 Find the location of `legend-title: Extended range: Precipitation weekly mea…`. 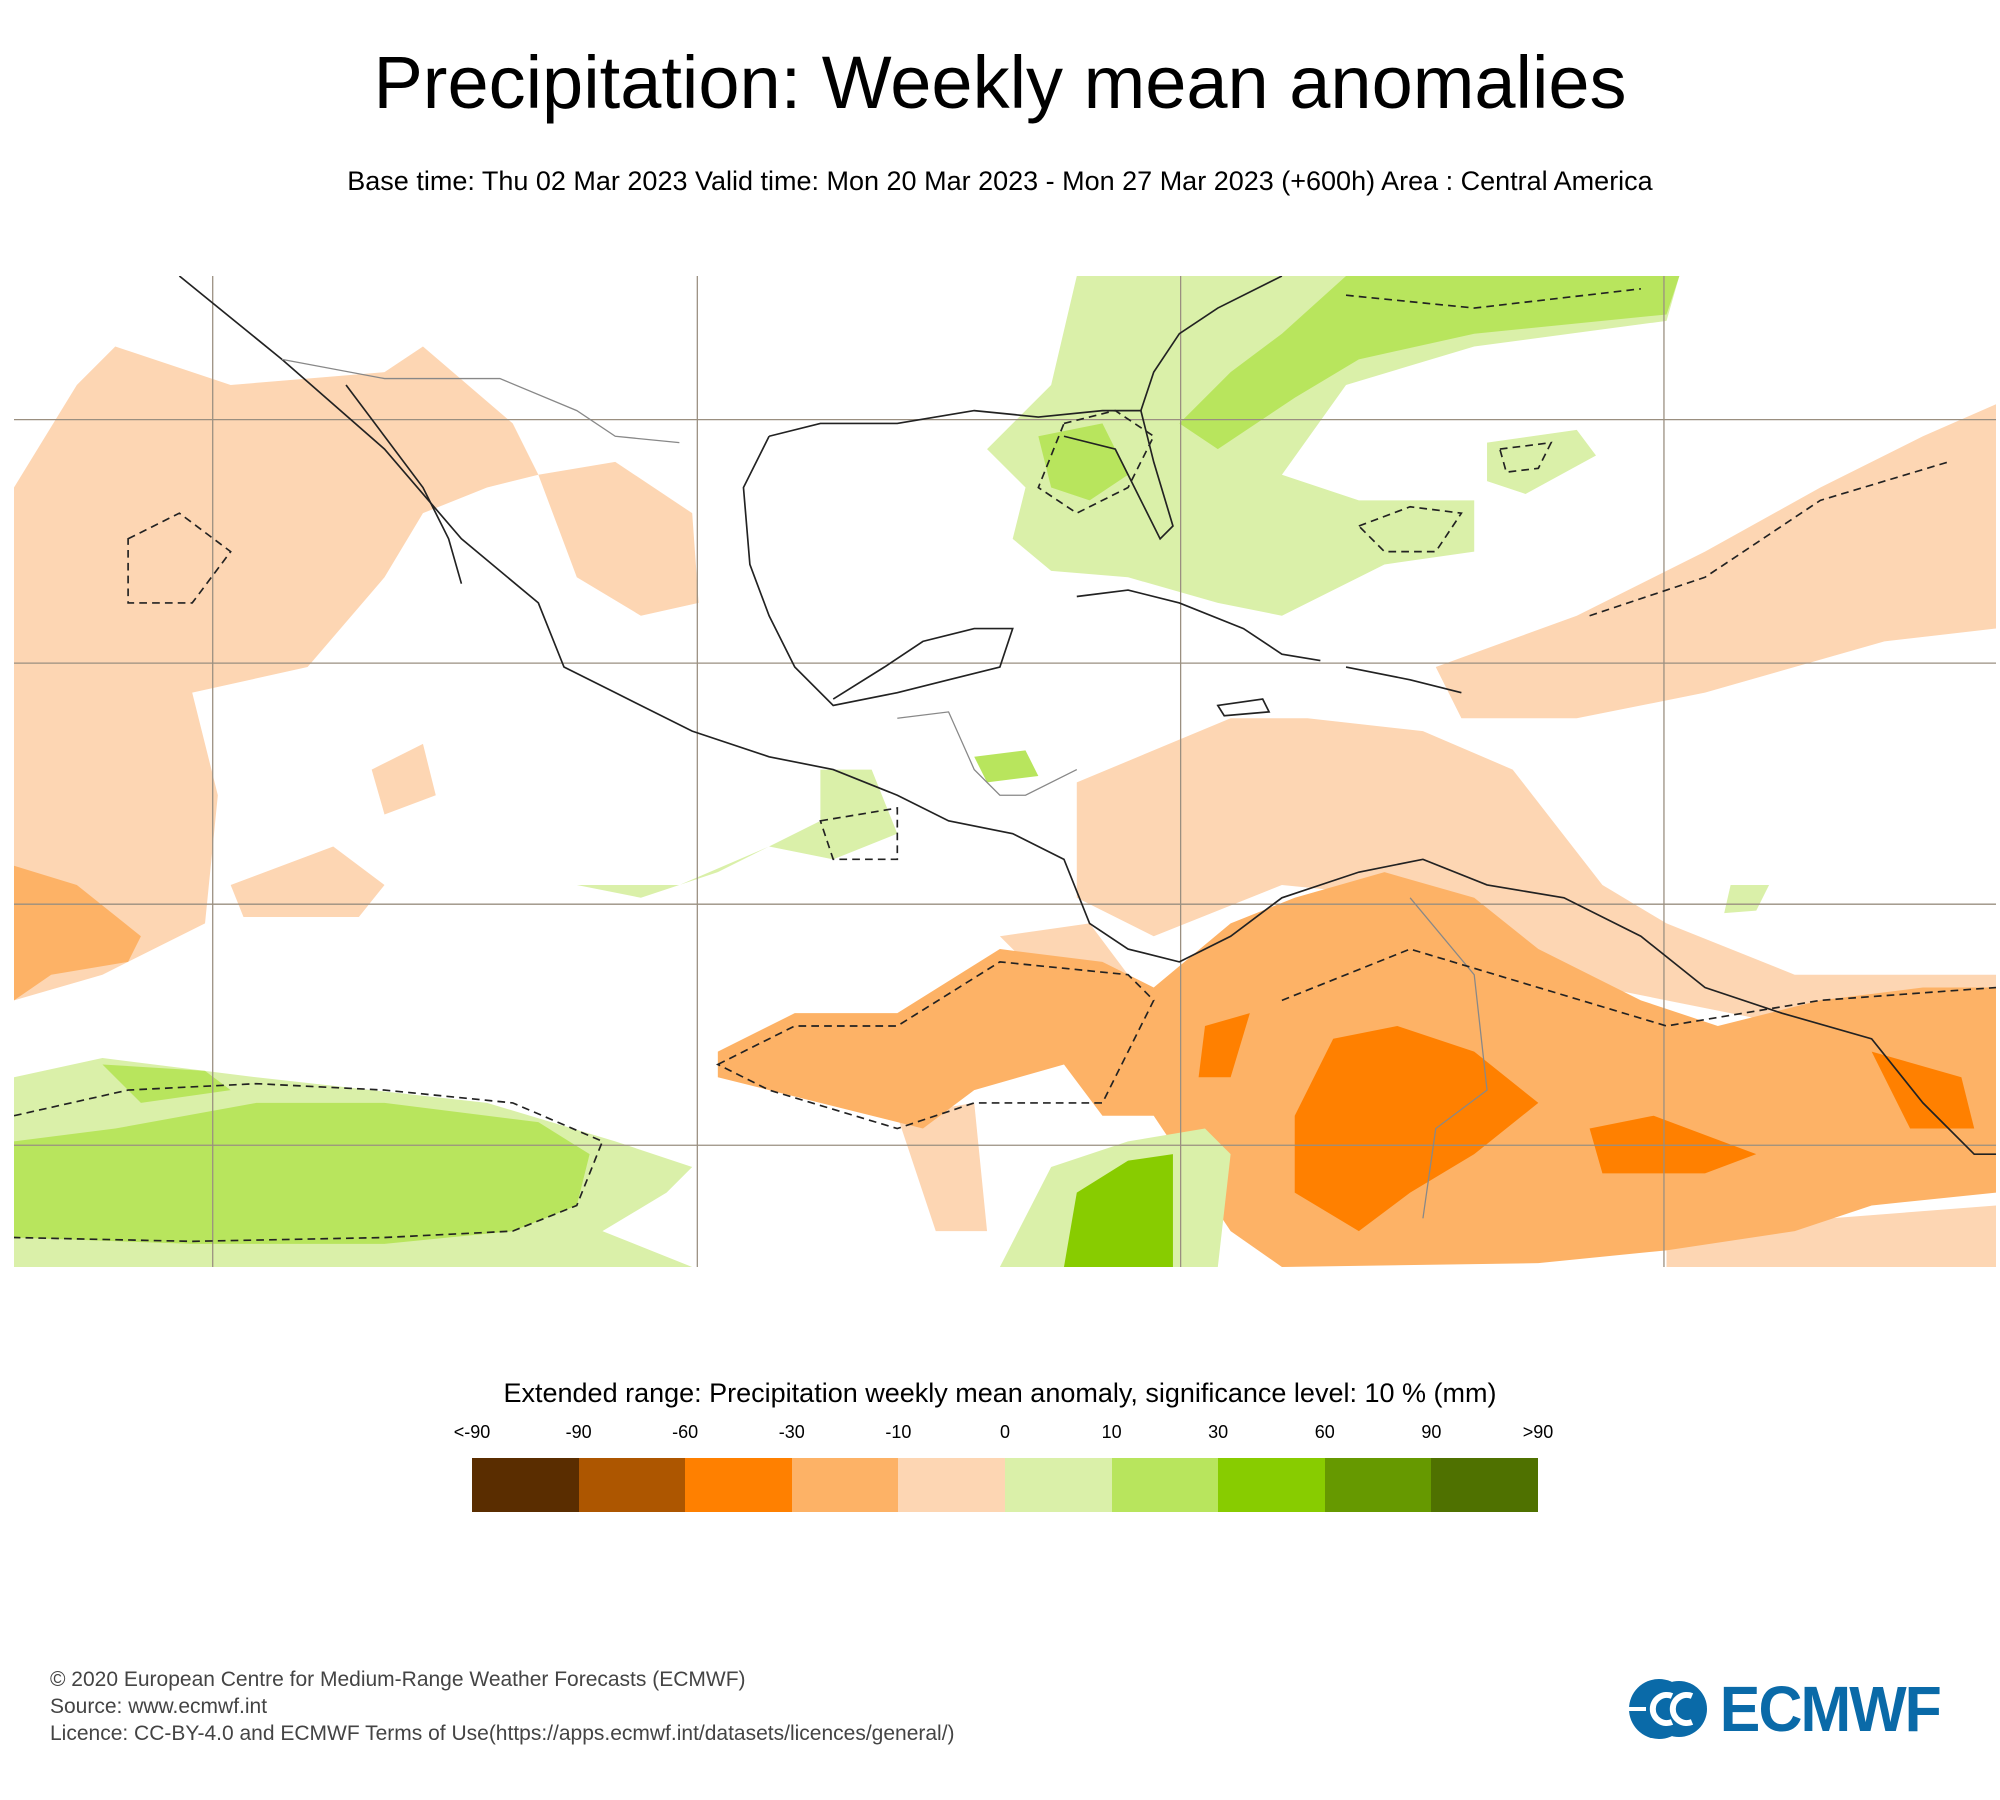

legend-title: Extended range: Precipitation weekly mea… is located at coordinates (1000, 1393).